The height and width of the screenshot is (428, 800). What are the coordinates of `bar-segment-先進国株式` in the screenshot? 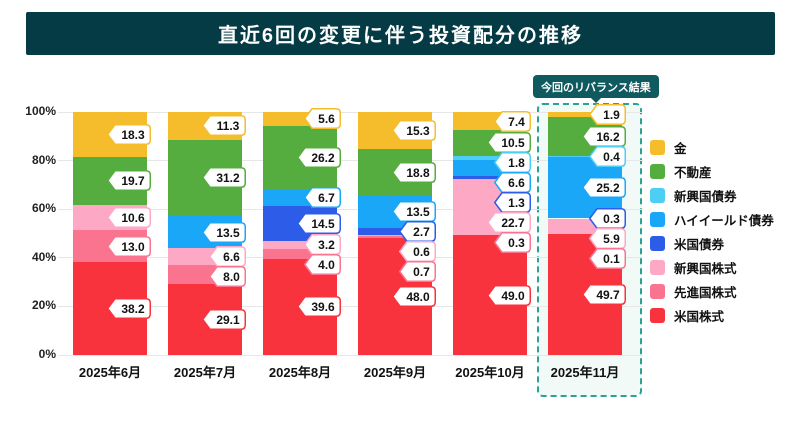 It's located at (490, 235).